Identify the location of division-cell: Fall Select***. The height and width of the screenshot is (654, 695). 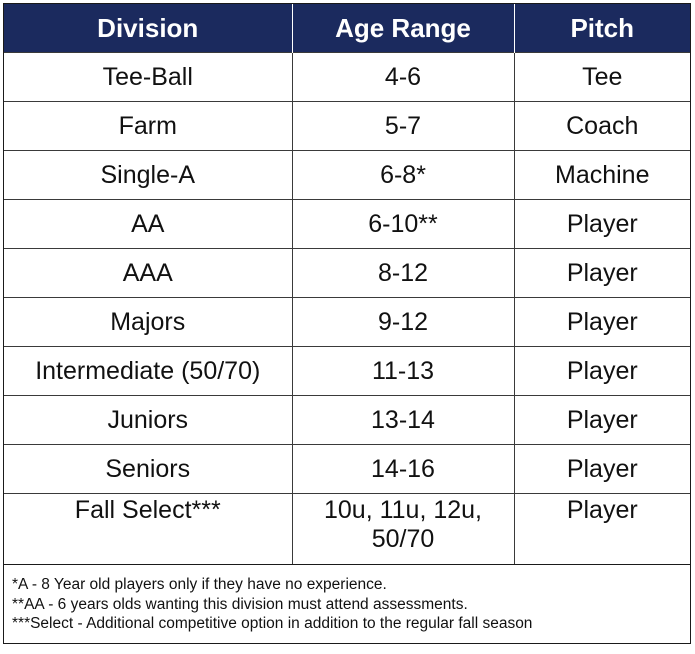
(148, 528).